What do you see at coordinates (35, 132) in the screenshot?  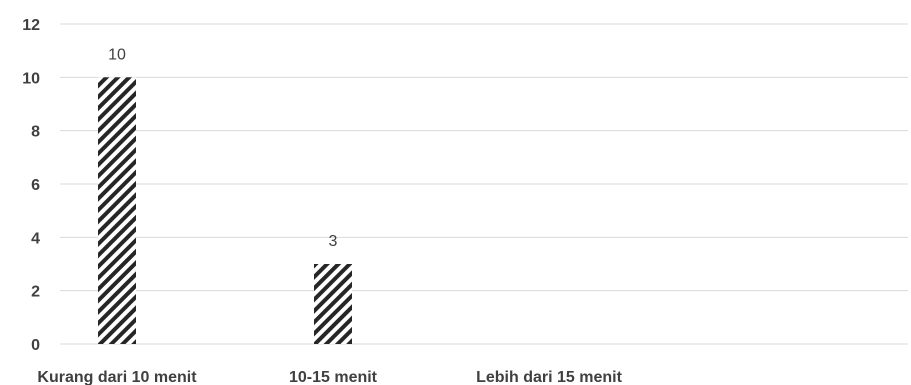 I see `y-tick-label-8: 8` at bounding box center [35, 132].